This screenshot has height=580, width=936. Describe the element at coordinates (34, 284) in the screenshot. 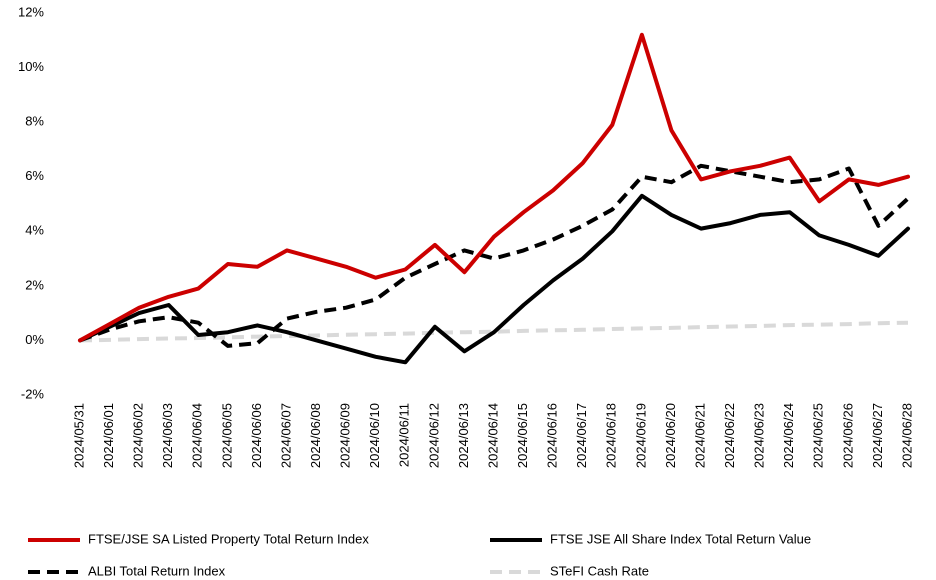

I see `y-tick-label: 2%` at that location.